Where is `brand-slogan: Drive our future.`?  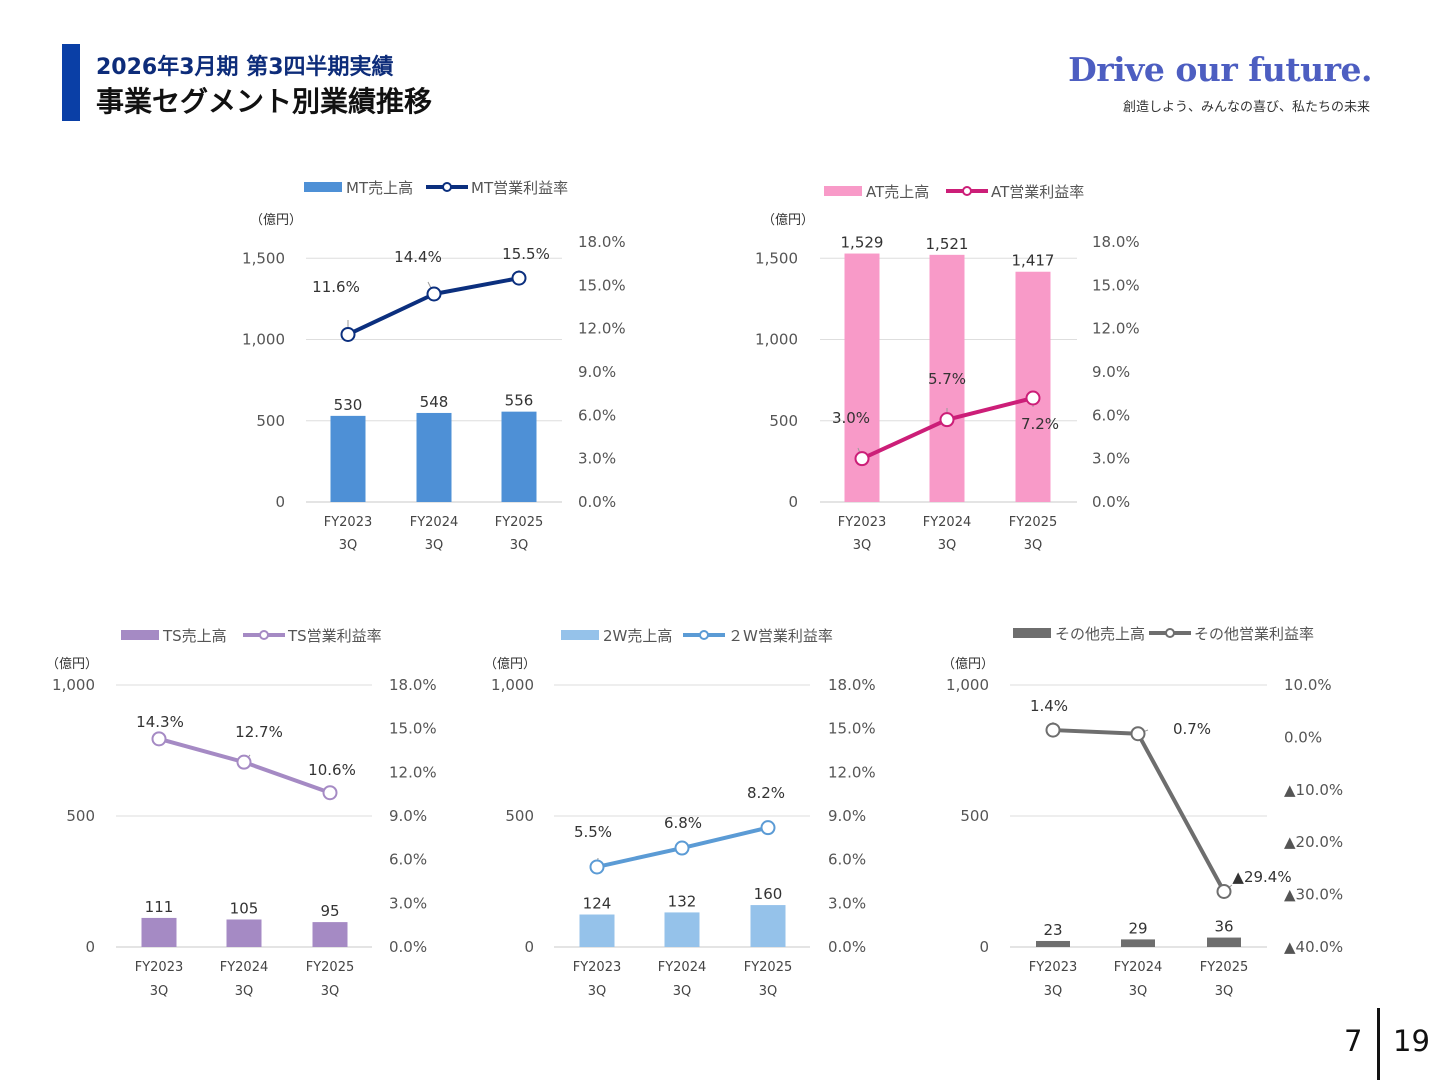 brand-slogan: Drive our future. is located at coordinates (1220, 69).